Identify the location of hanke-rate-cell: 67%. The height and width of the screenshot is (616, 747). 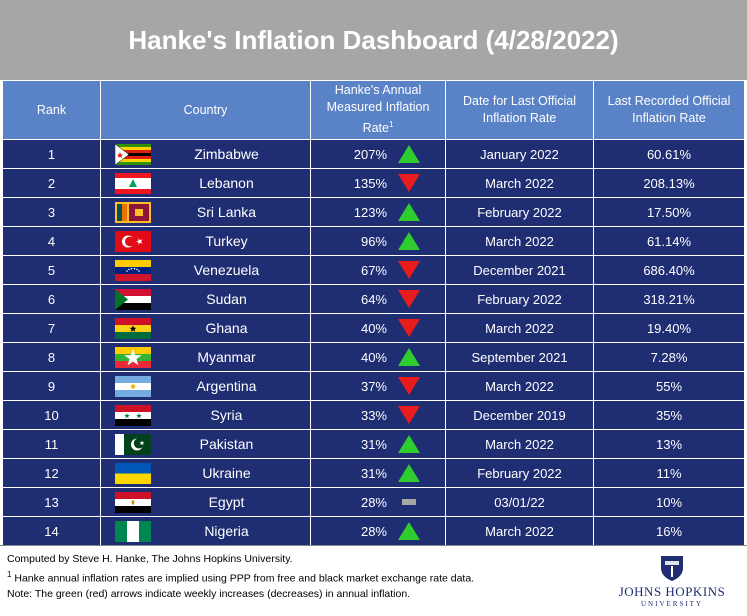
(378, 270).